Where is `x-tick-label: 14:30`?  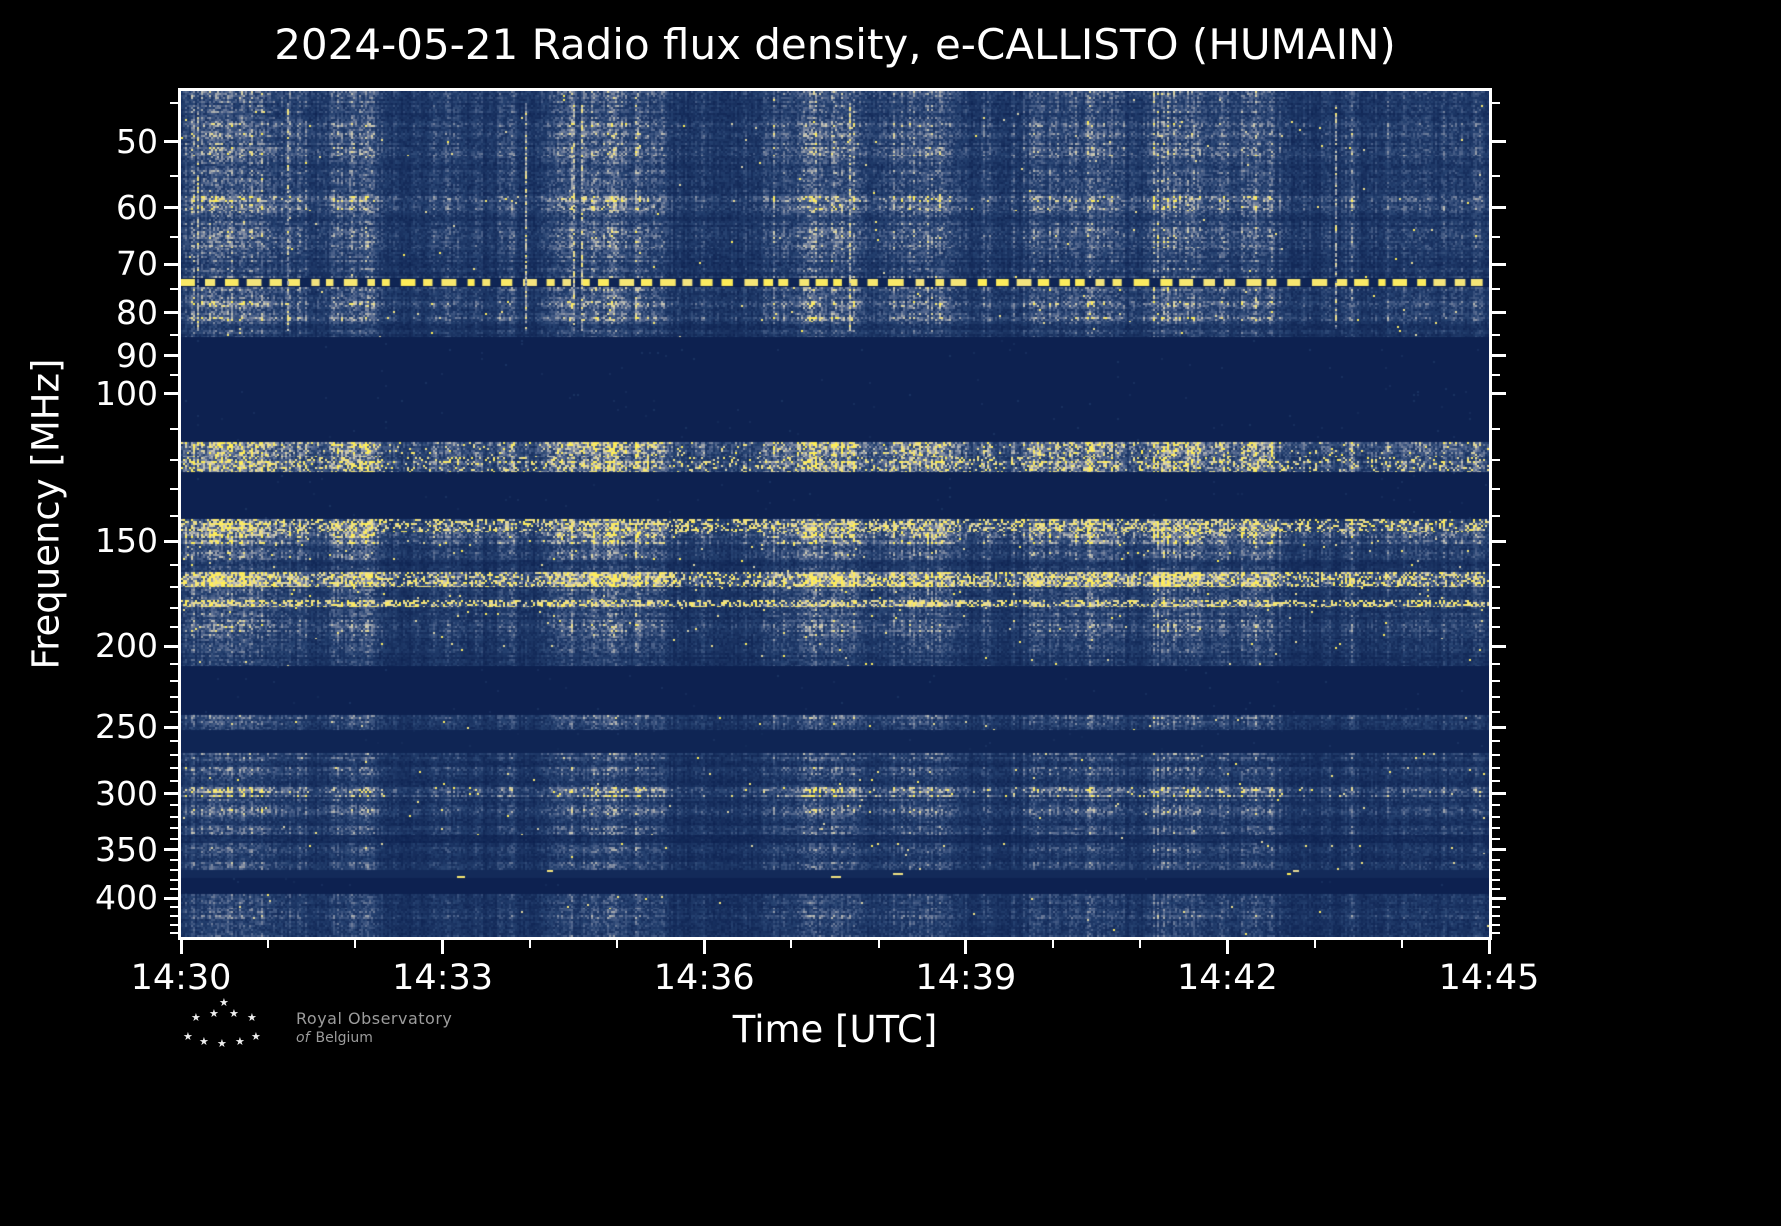 x-tick-label: 14:30 is located at coordinates (181, 978).